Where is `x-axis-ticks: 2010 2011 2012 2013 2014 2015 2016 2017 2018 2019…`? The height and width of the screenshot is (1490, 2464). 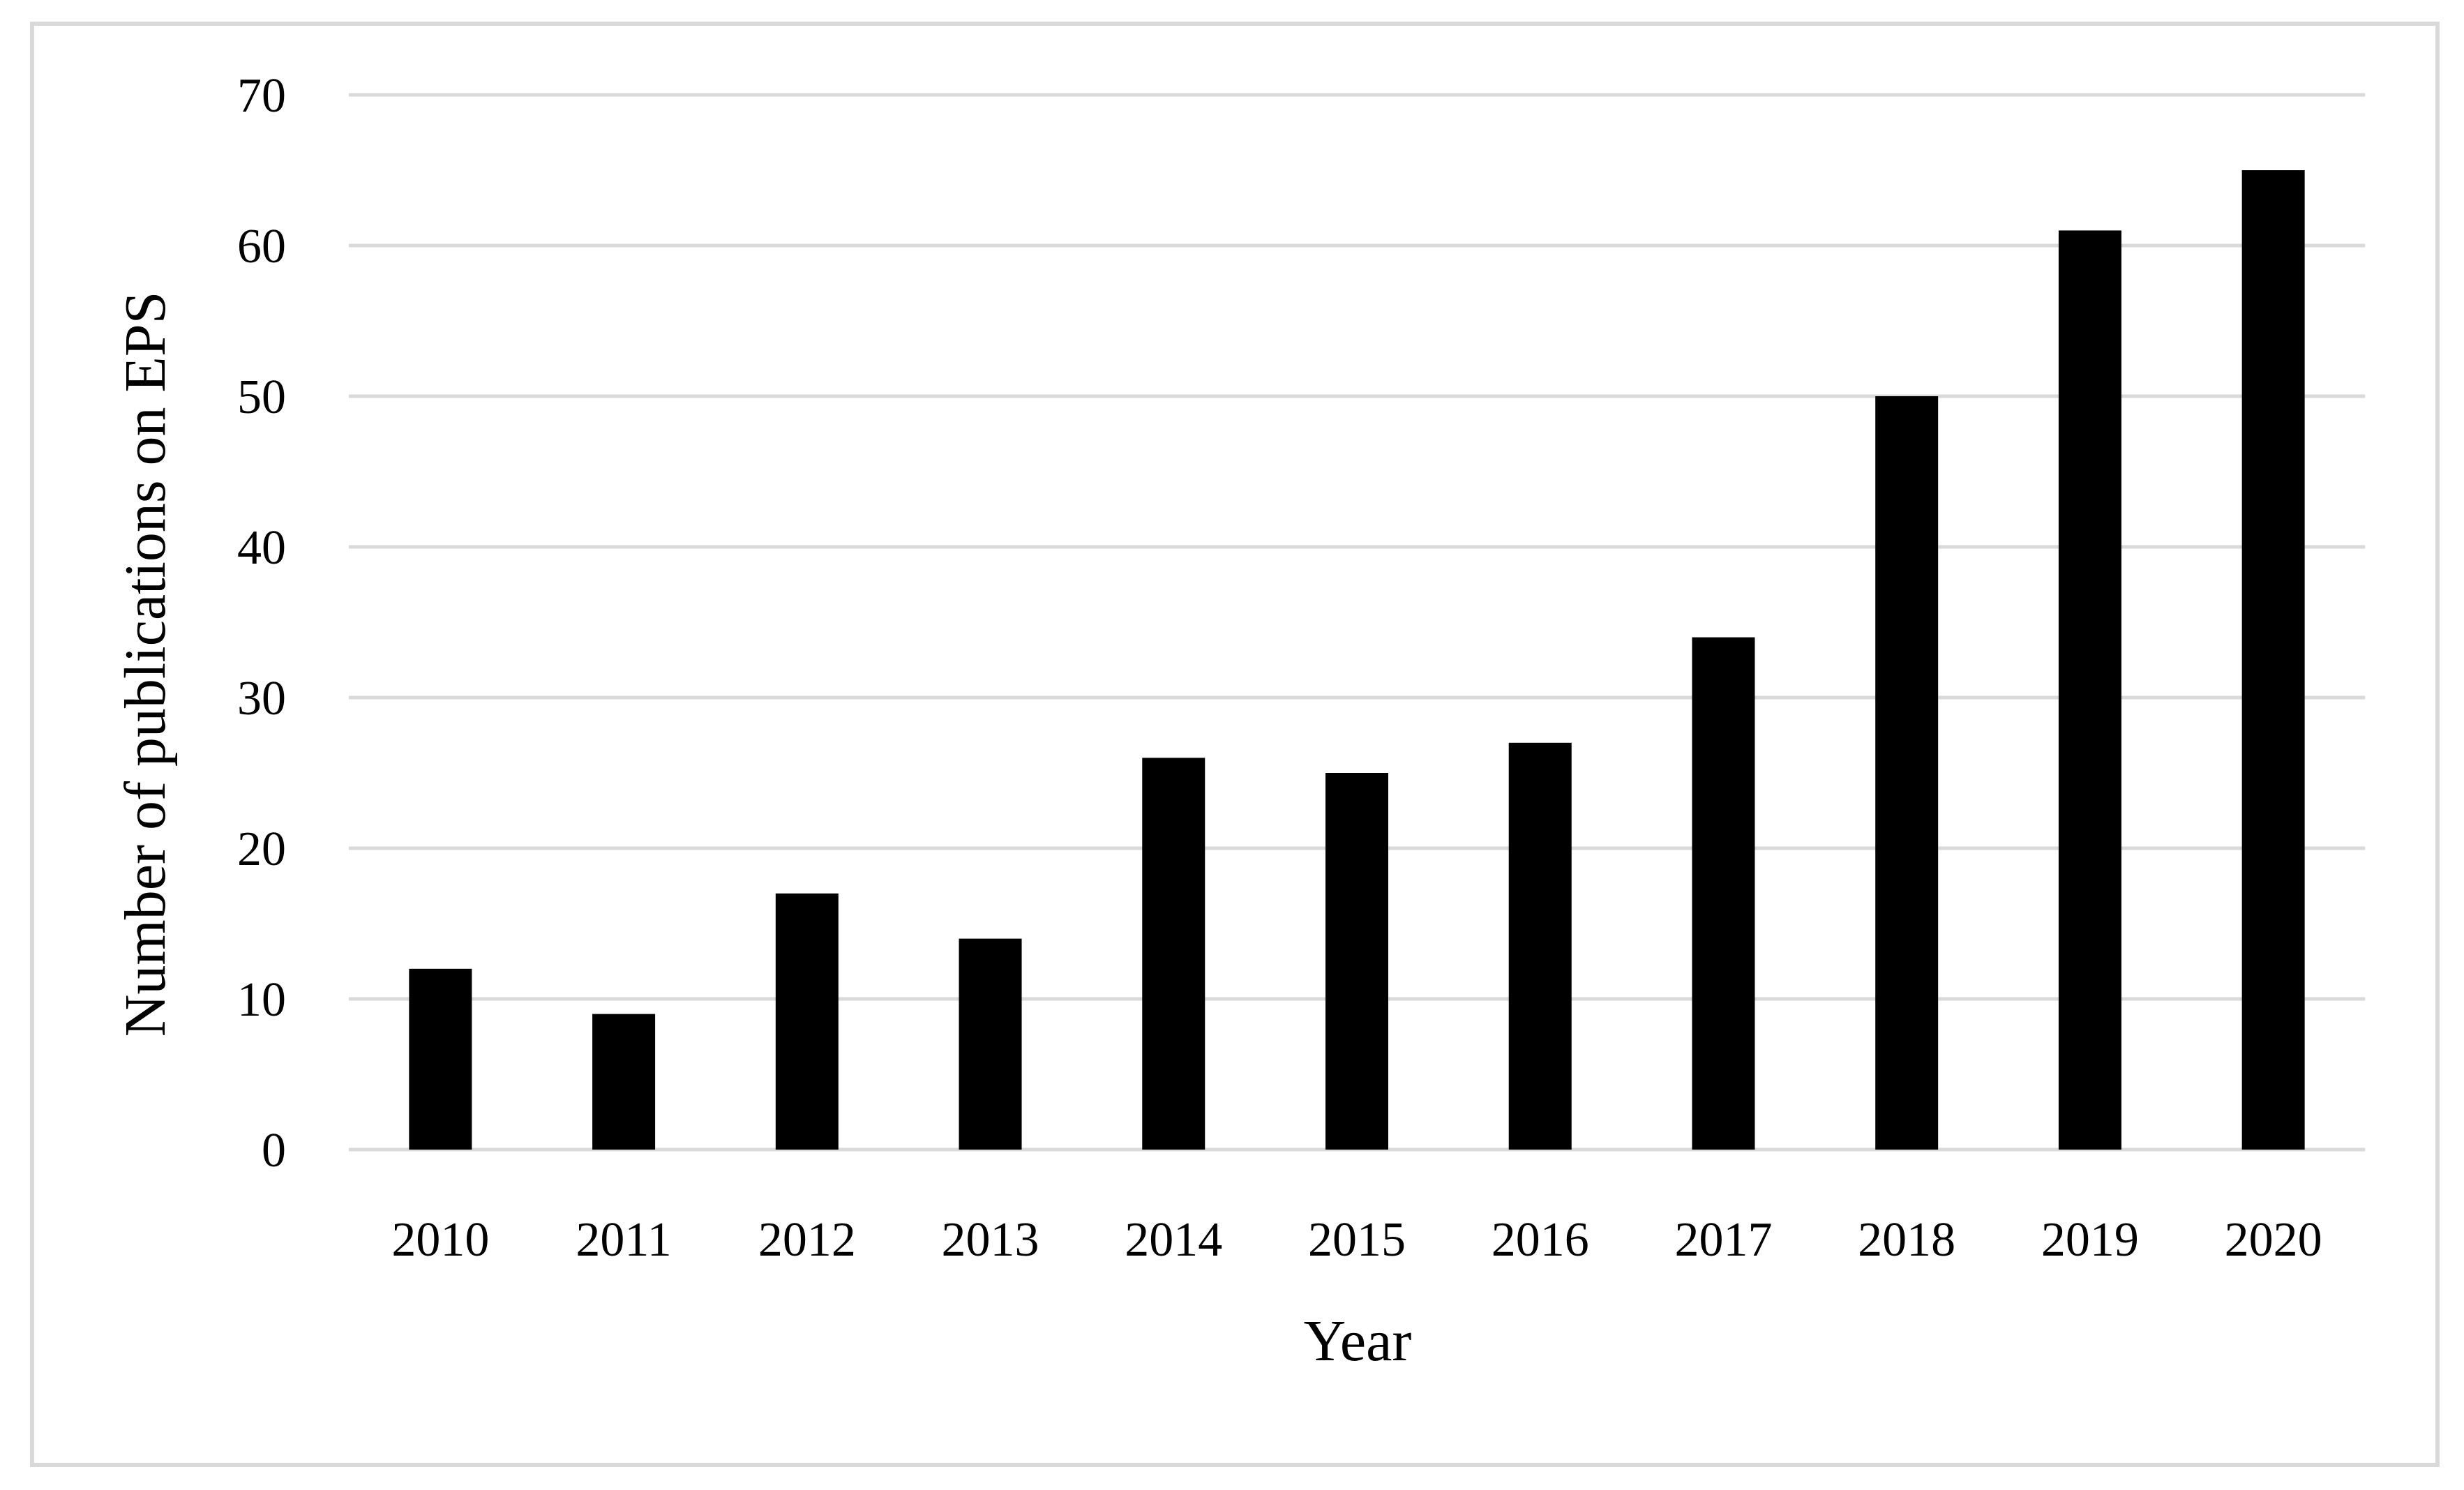
x-axis-ticks: 2010 2011 2012 2013 2014 2015 2016 2017 2018 2019… is located at coordinates (1357, 1240).